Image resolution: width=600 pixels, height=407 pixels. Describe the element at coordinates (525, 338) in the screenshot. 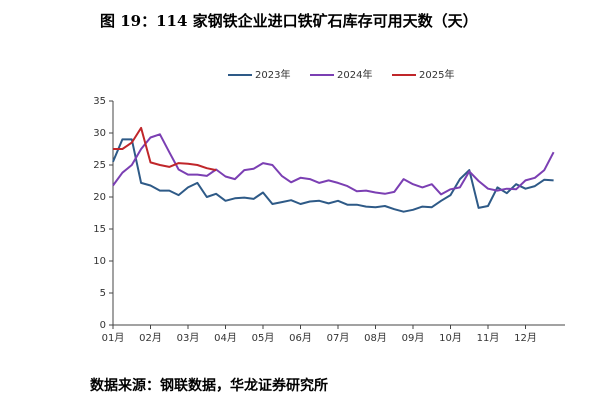

I see `x-tick-label: 12月` at that location.